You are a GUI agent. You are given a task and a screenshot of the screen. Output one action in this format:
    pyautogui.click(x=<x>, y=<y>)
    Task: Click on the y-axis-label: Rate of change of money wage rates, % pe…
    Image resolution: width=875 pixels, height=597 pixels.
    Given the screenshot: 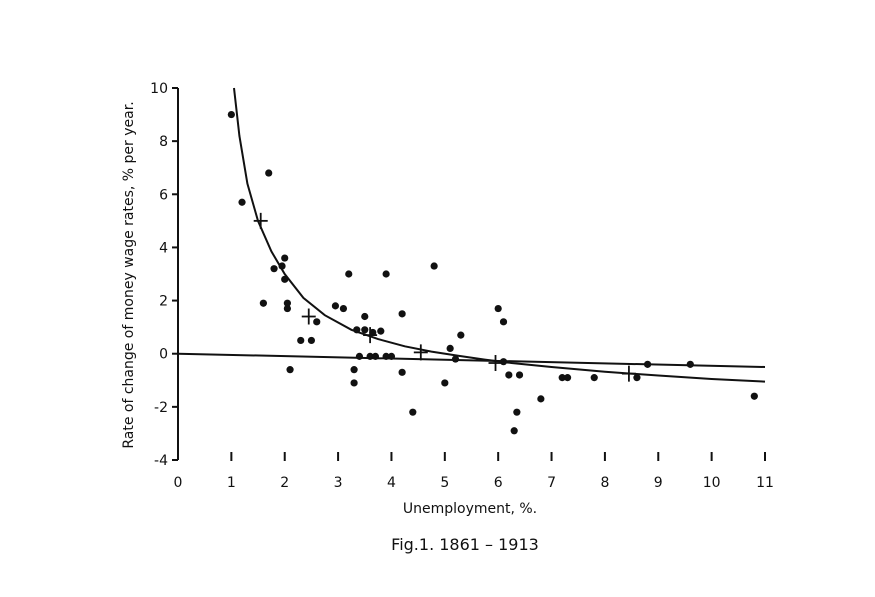 What is the action you would take?
    pyautogui.click(x=129, y=274)
    